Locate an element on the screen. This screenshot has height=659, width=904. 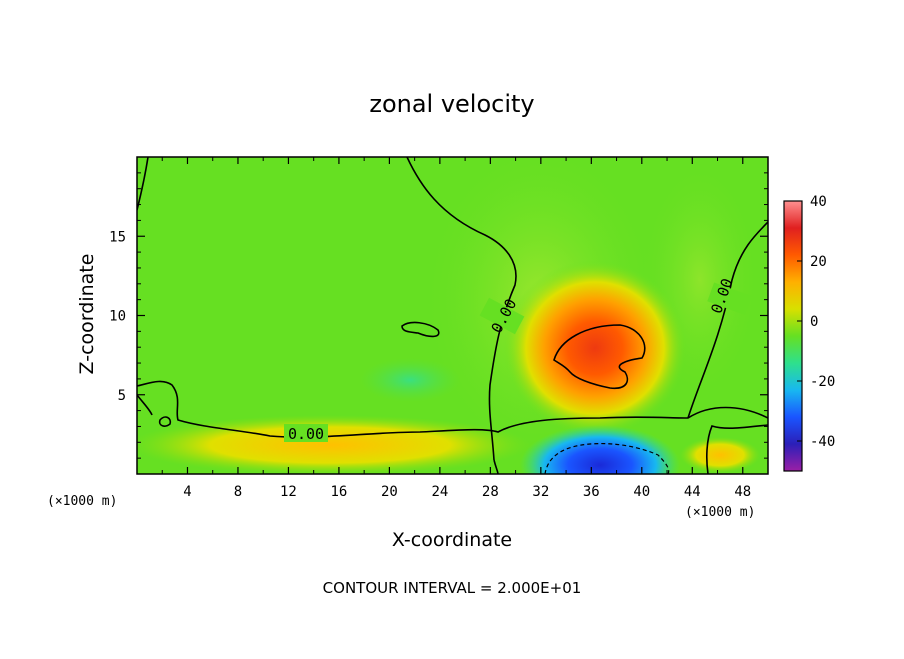
contour-interval-note: CONTOUR INTERVAL = 2.000E+01 is located at coordinates (452, 588).